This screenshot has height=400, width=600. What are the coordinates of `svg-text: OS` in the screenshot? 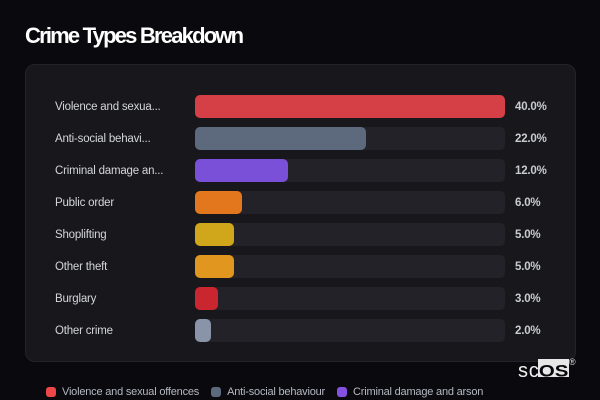 It's located at (554, 369).